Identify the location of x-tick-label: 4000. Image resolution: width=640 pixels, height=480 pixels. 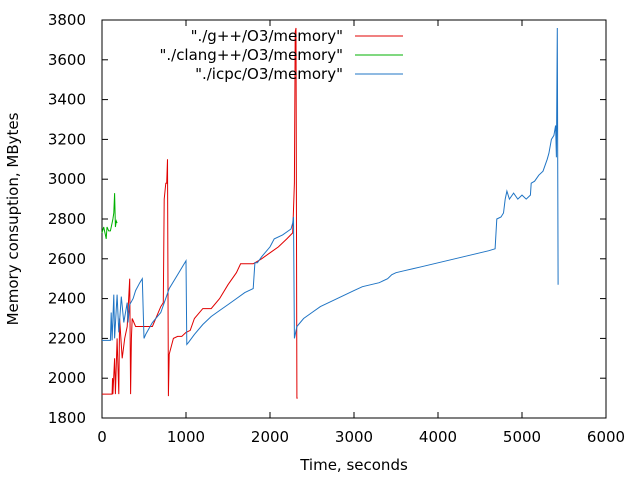
(438, 437).